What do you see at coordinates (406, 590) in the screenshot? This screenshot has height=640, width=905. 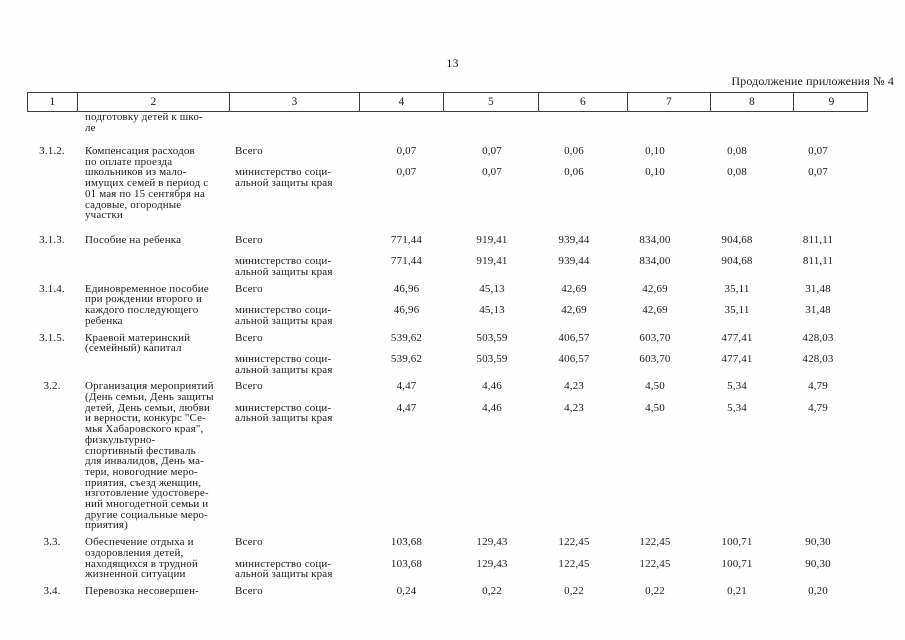 I see `total-value: 0,24` at bounding box center [406, 590].